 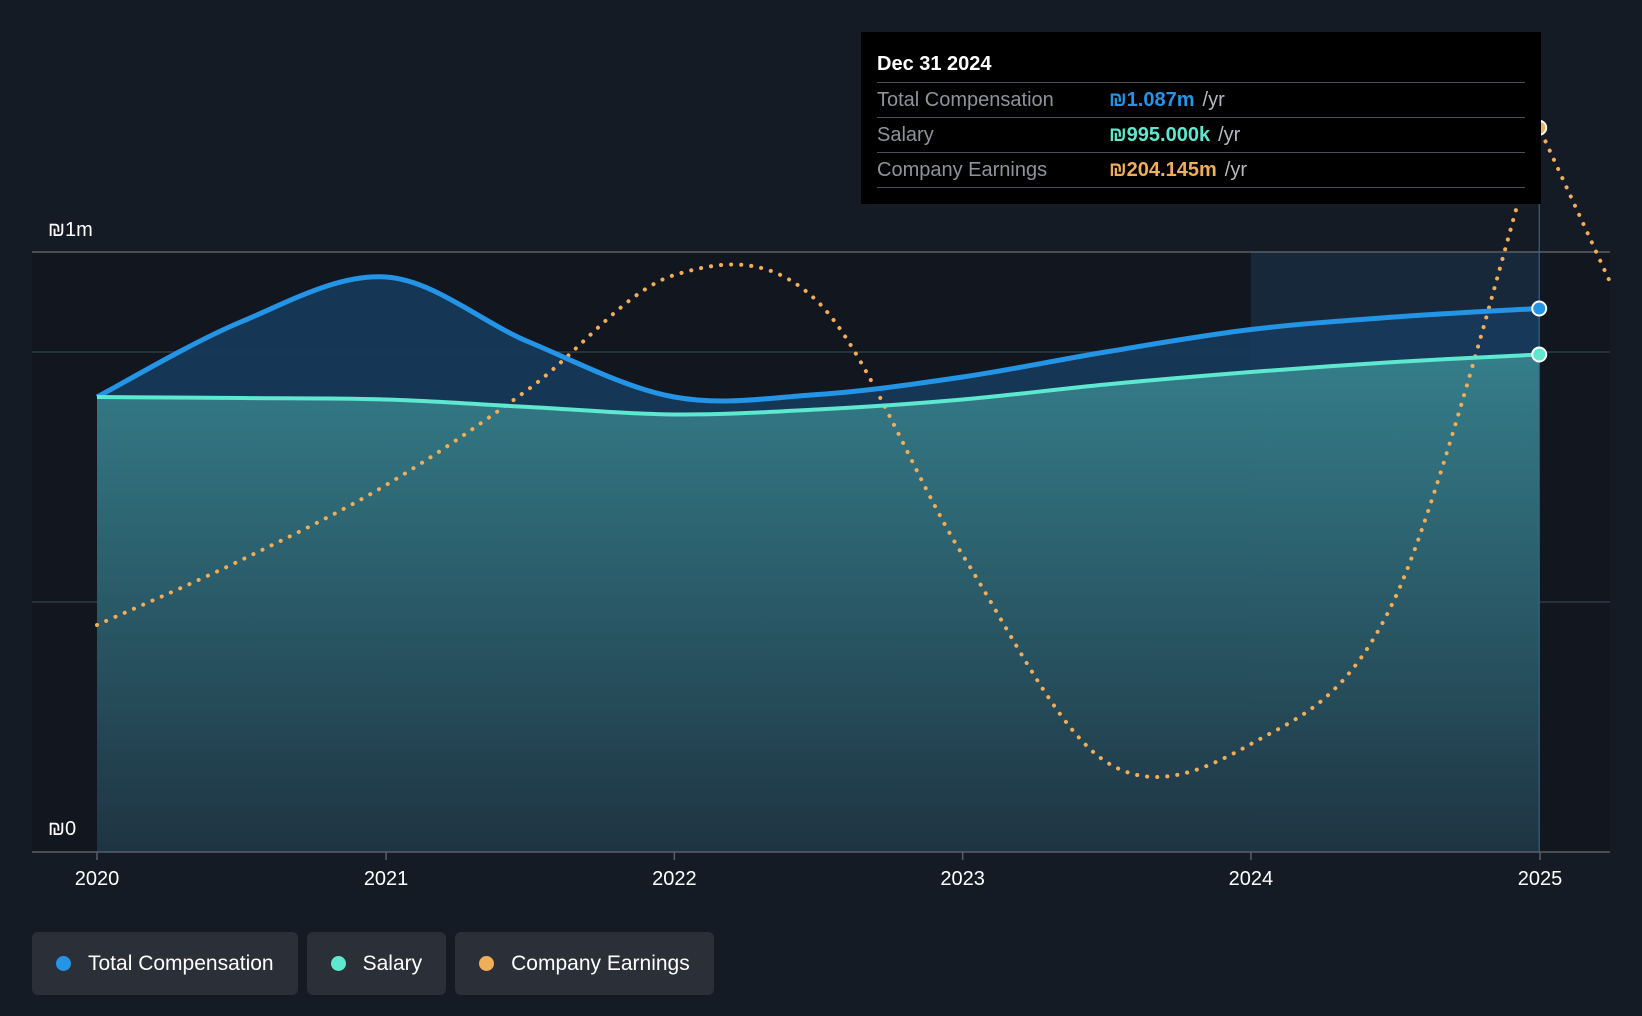 What do you see at coordinates (1540, 879) in the screenshot?
I see `x-tick-label: 2025` at bounding box center [1540, 879].